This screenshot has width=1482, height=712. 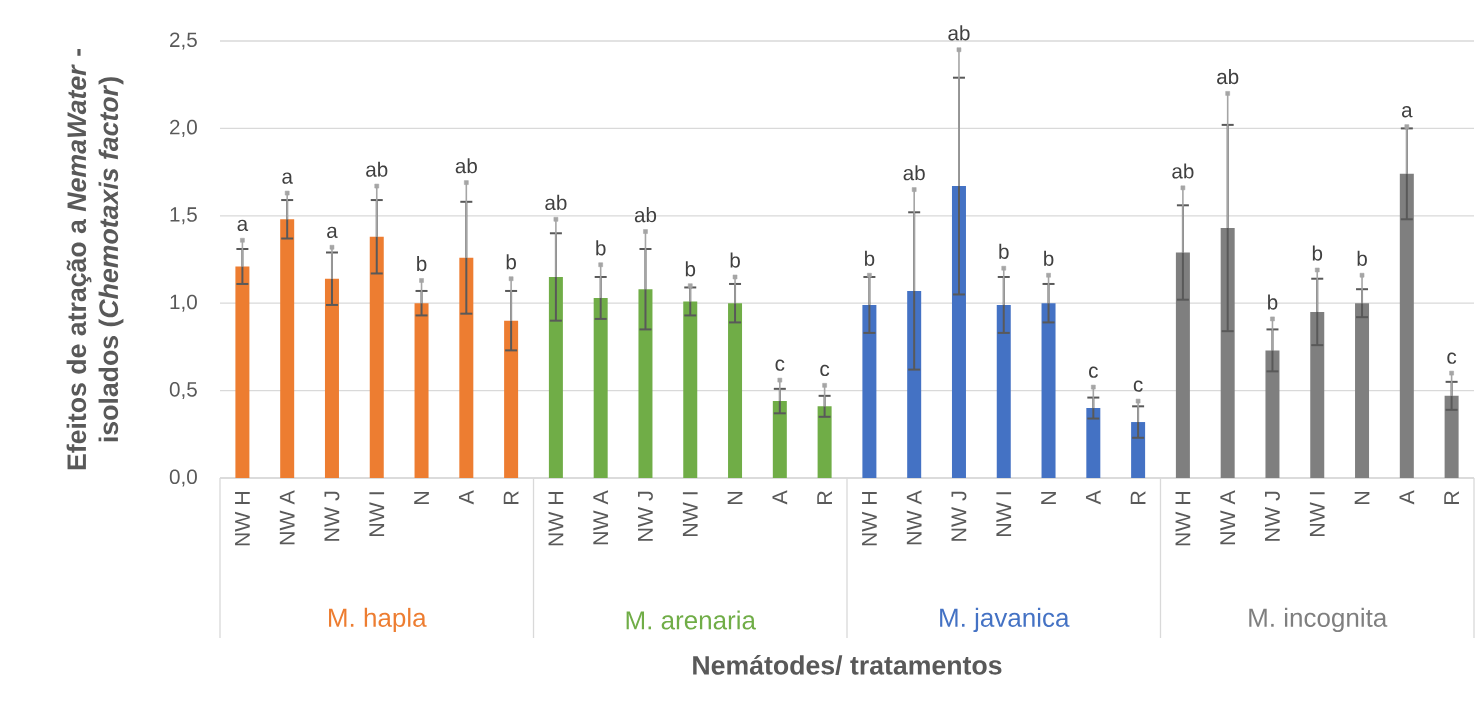 What do you see at coordinates (183, 478) in the screenshot?
I see `y-tick-label: 0,0` at bounding box center [183, 478].